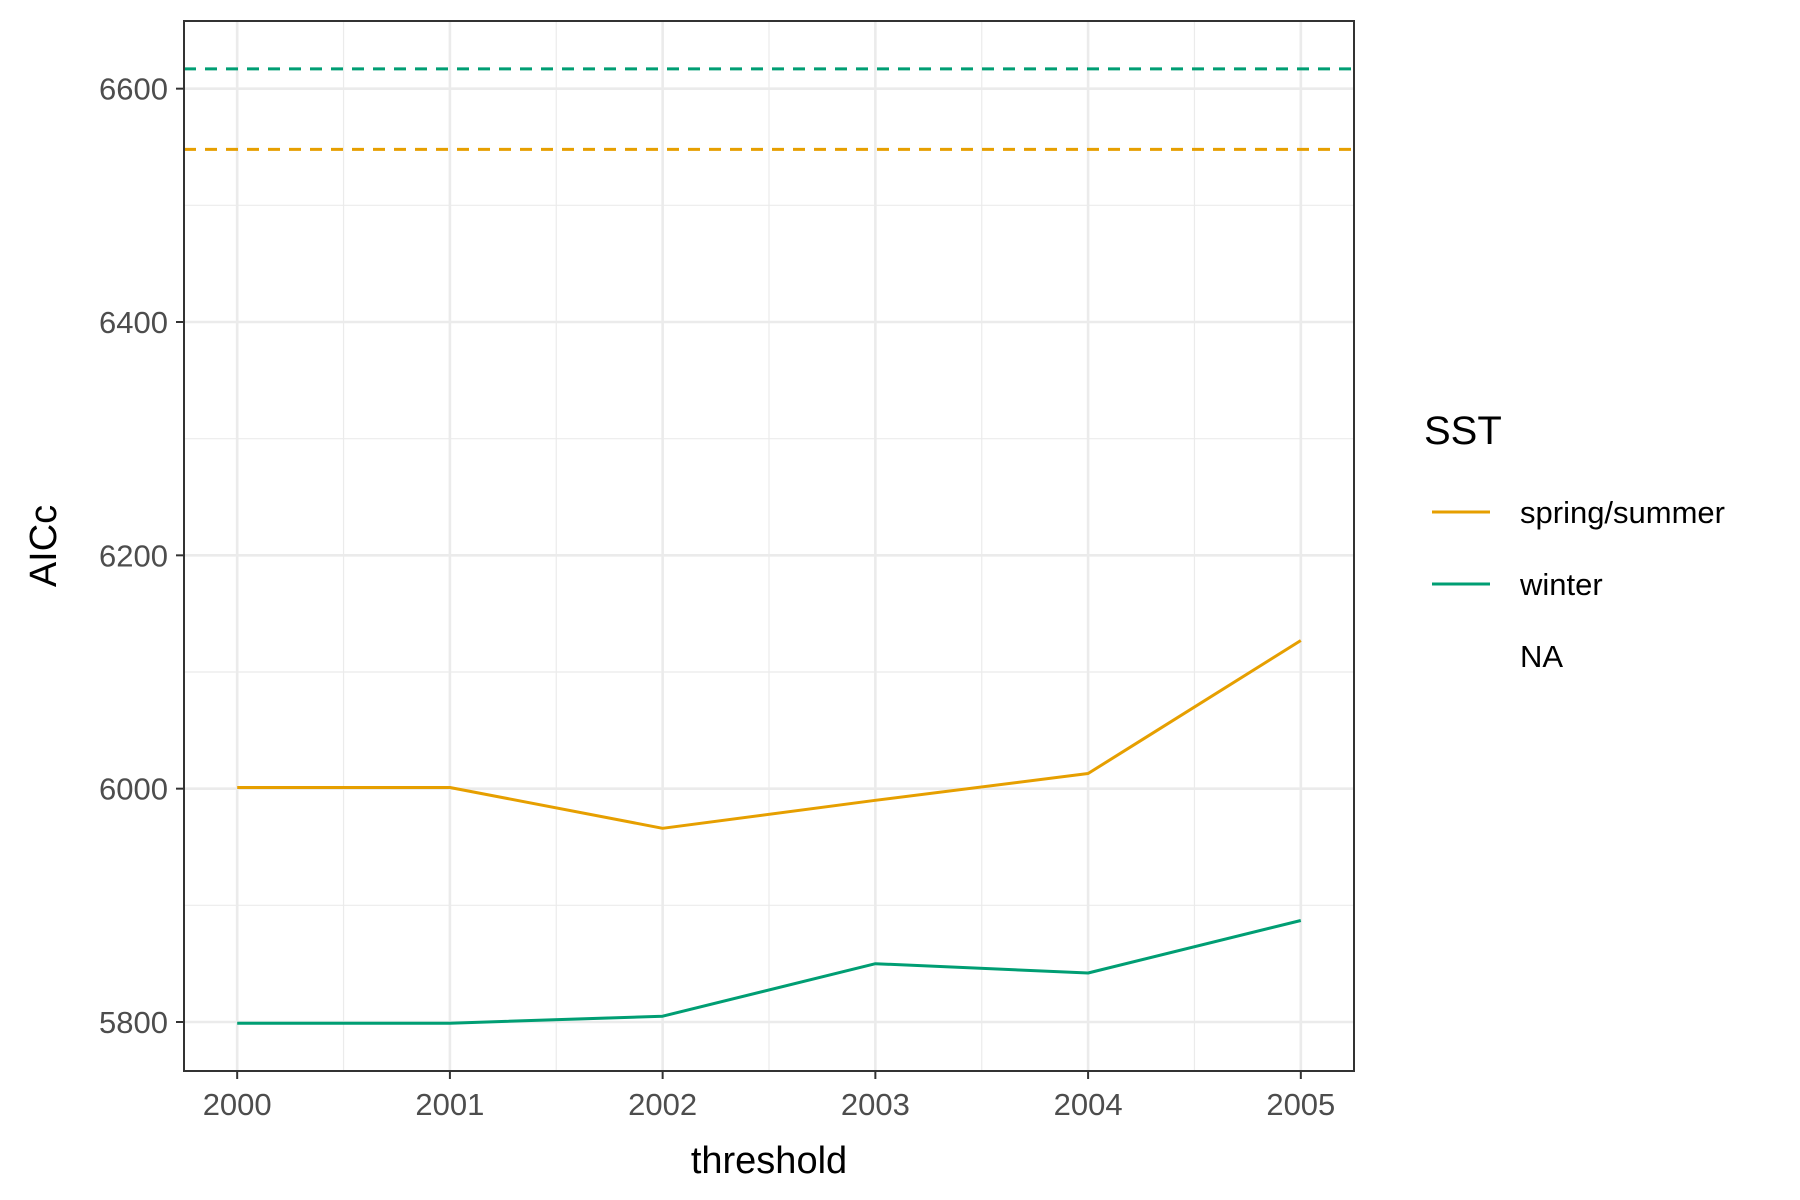 Image resolution: width=1800 pixels, height=1200 pixels. What do you see at coordinates (769, 1161) in the screenshot?
I see `x-axis-title: threshold` at bounding box center [769, 1161].